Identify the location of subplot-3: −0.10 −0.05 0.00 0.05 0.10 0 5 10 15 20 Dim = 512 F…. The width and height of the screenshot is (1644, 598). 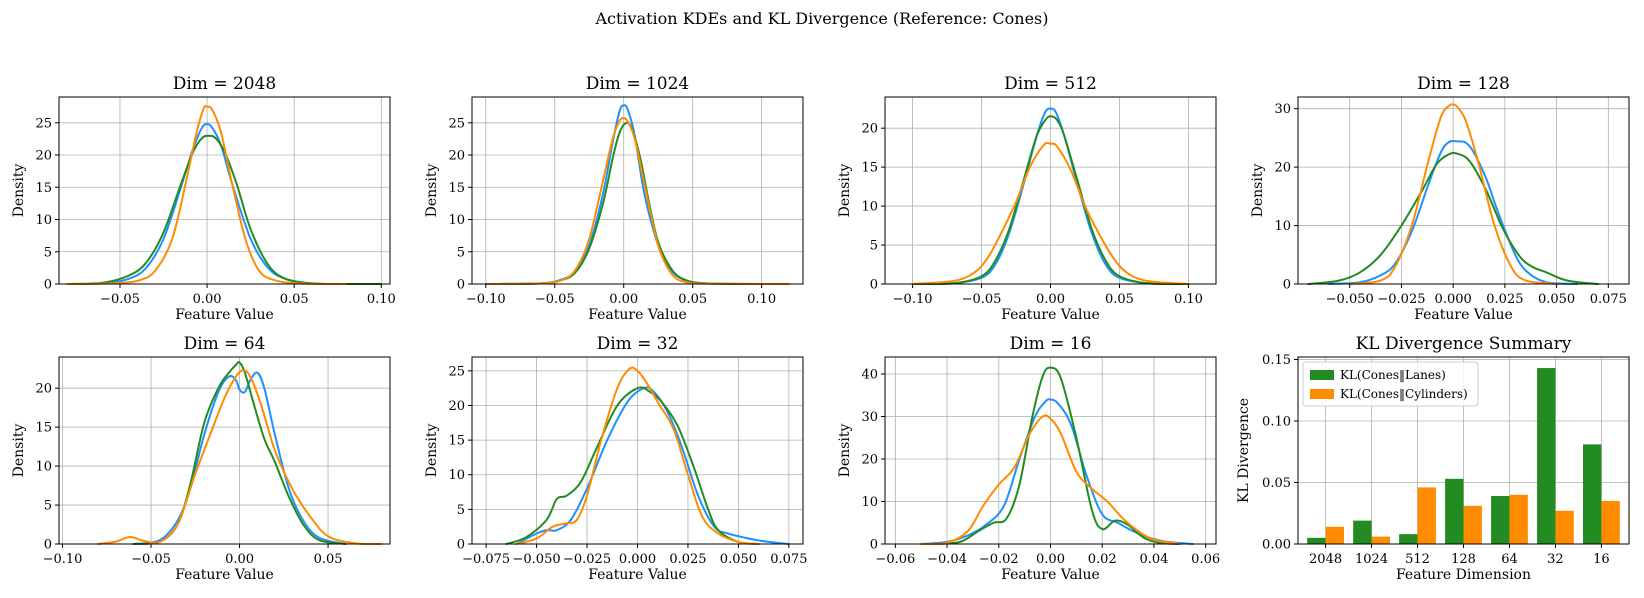
(1027, 198).